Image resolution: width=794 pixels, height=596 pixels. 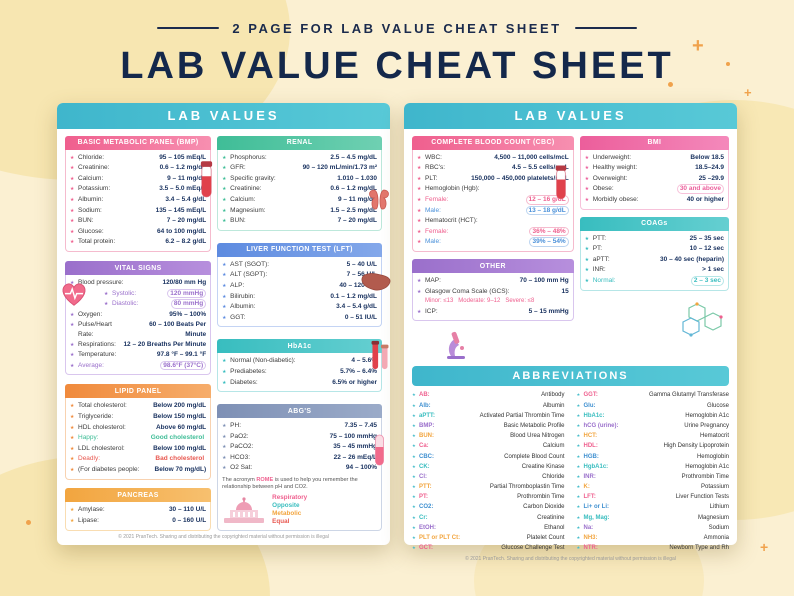 What do you see at coordinates (180, 416) in the screenshot?
I see `lab-value: Below 150 mg/dL` at bounding box center [180, 416].